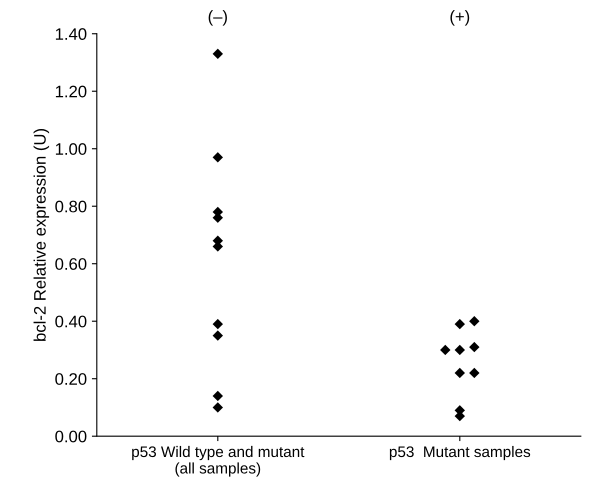 This screenshot has width=605, height=482. Describe the element at coordinates (70, 379) in the screenshot. I see `y-tick-label: 0.20` at that location.